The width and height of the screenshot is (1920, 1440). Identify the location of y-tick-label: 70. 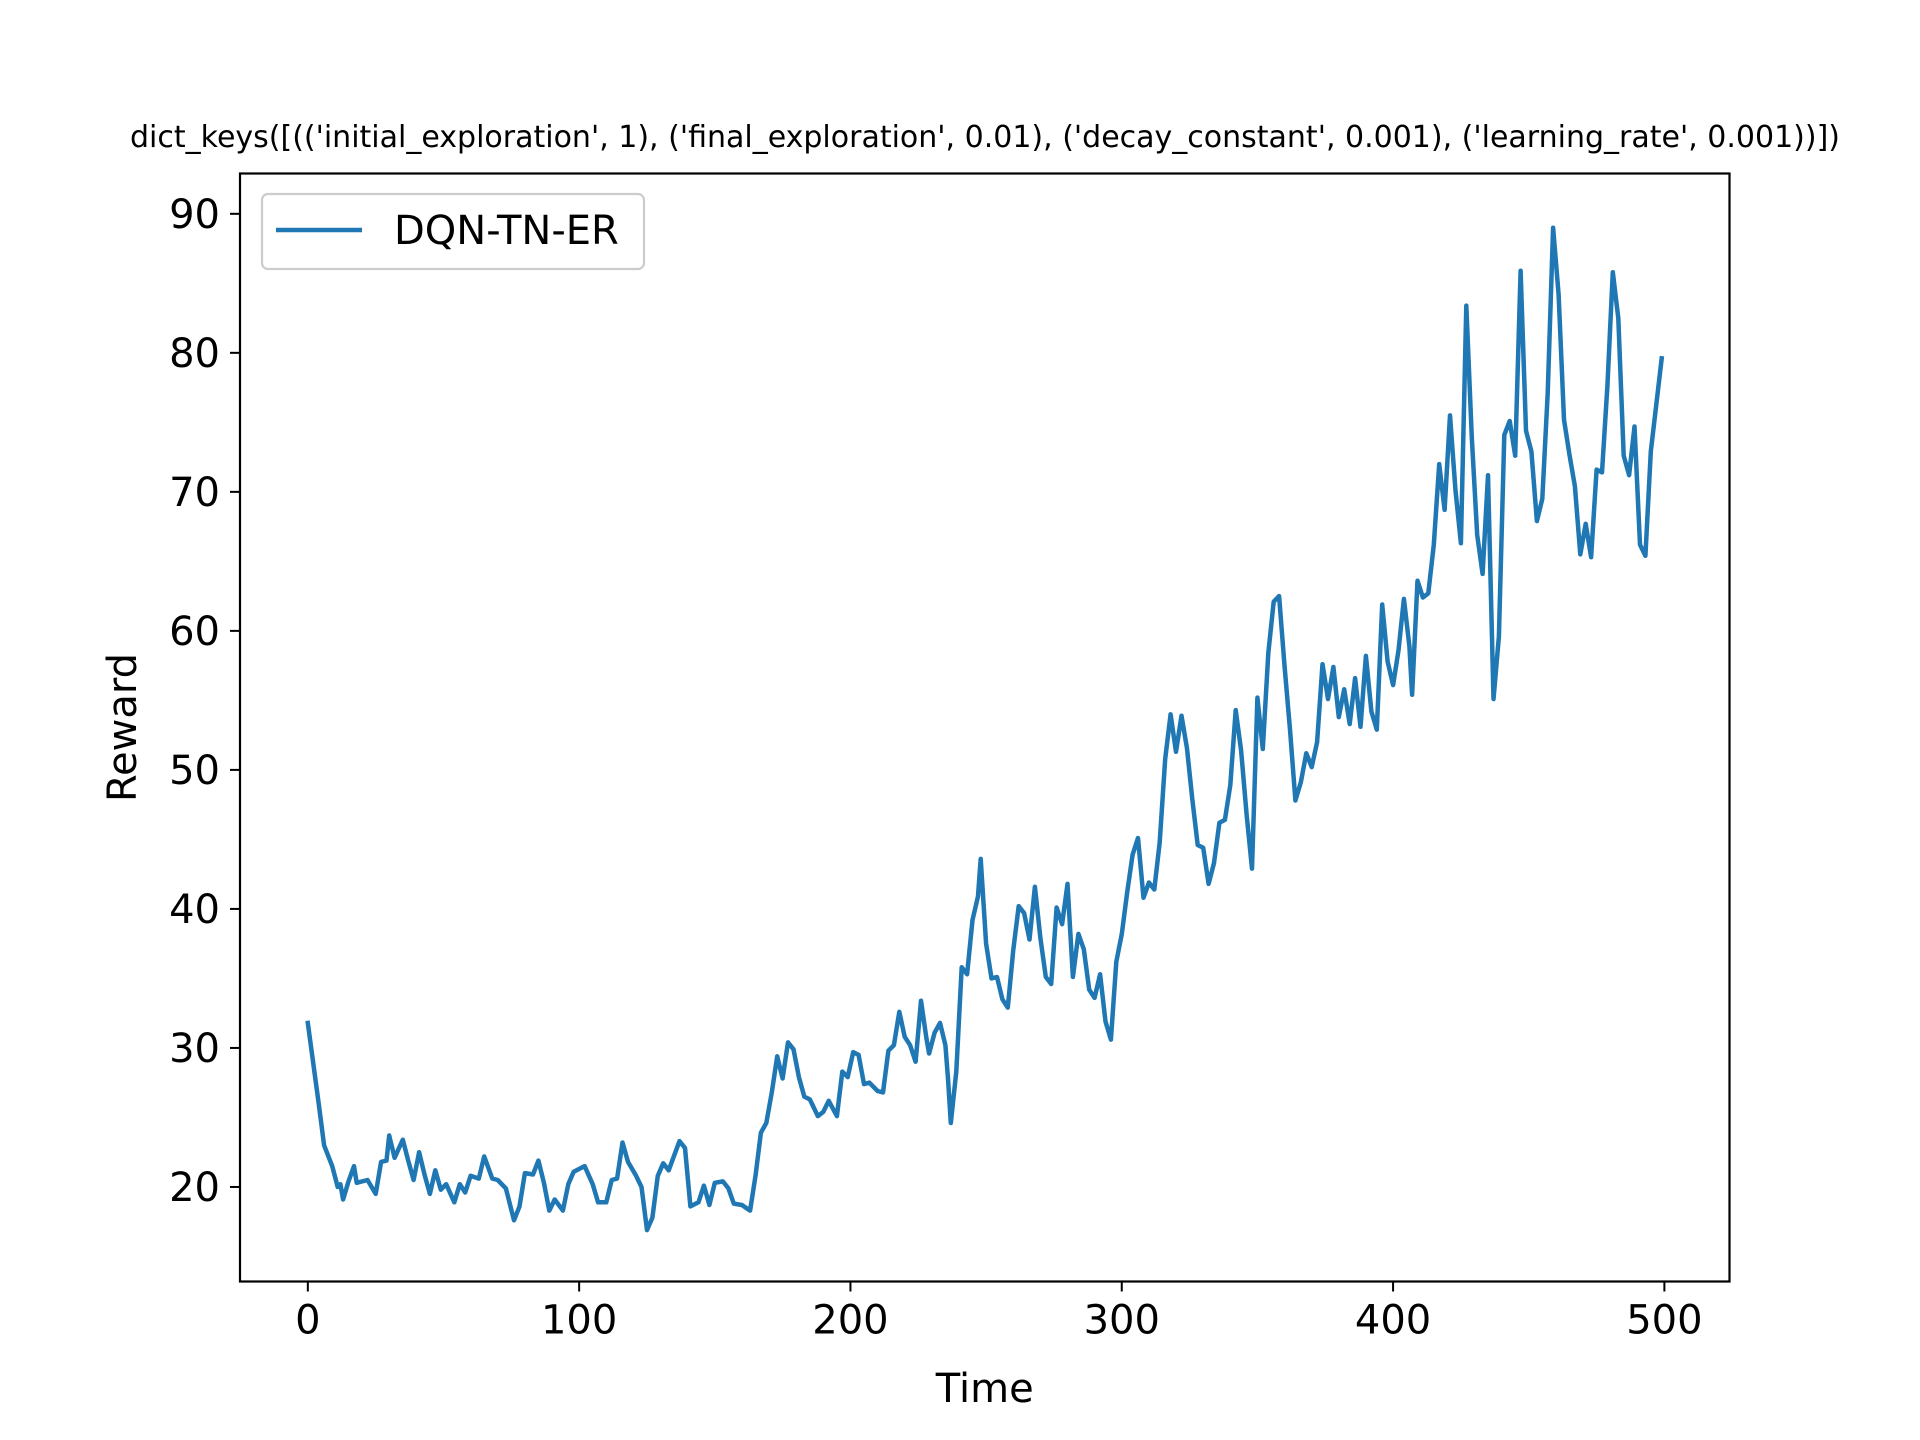
(194, 493).